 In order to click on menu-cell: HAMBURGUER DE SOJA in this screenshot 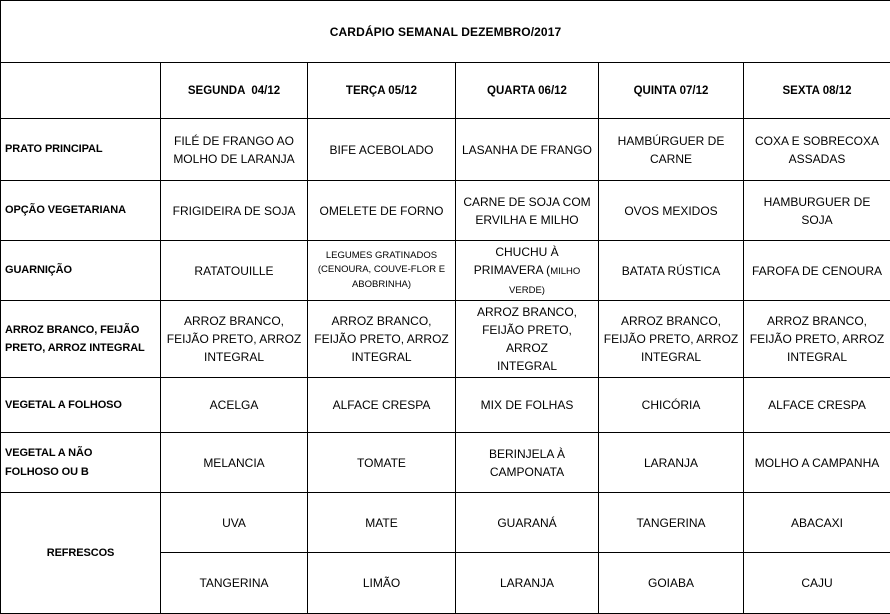, I will do `click(817, 211)`.